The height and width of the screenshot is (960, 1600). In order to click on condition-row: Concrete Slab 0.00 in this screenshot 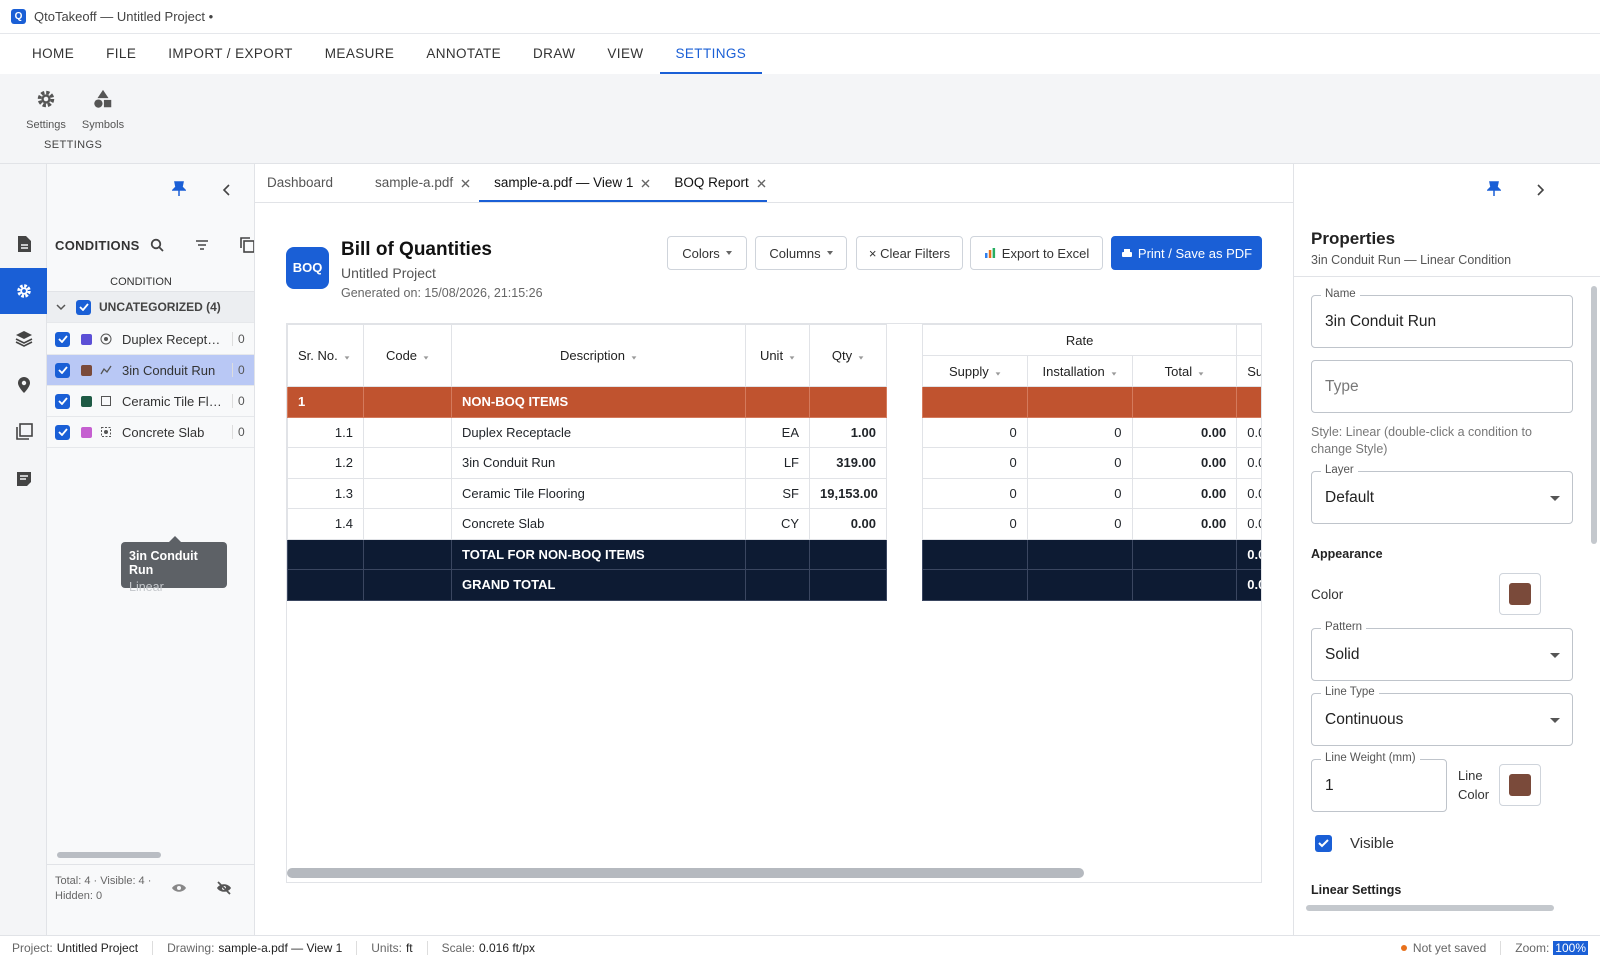, I will do `click(150, 432)`.